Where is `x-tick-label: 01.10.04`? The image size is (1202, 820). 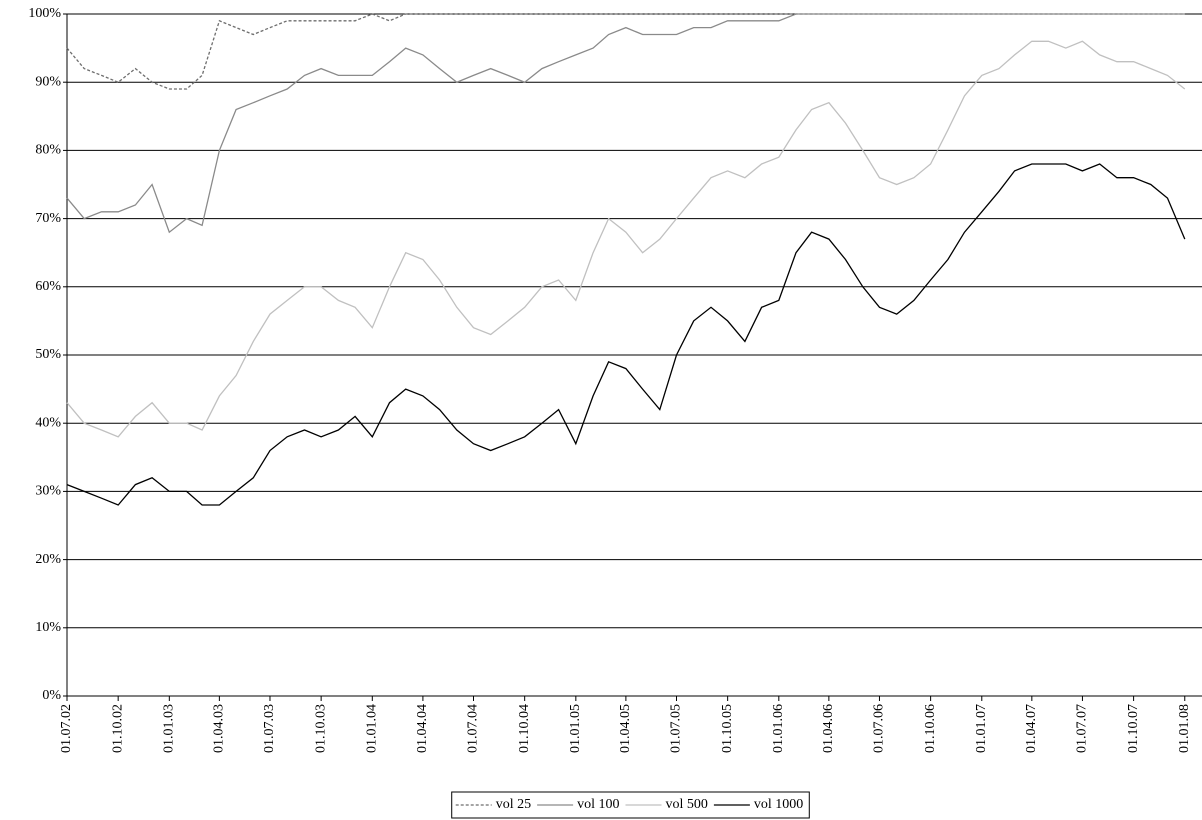
x-tick-label: 01.10.04 is located at coordinates (524, 728).